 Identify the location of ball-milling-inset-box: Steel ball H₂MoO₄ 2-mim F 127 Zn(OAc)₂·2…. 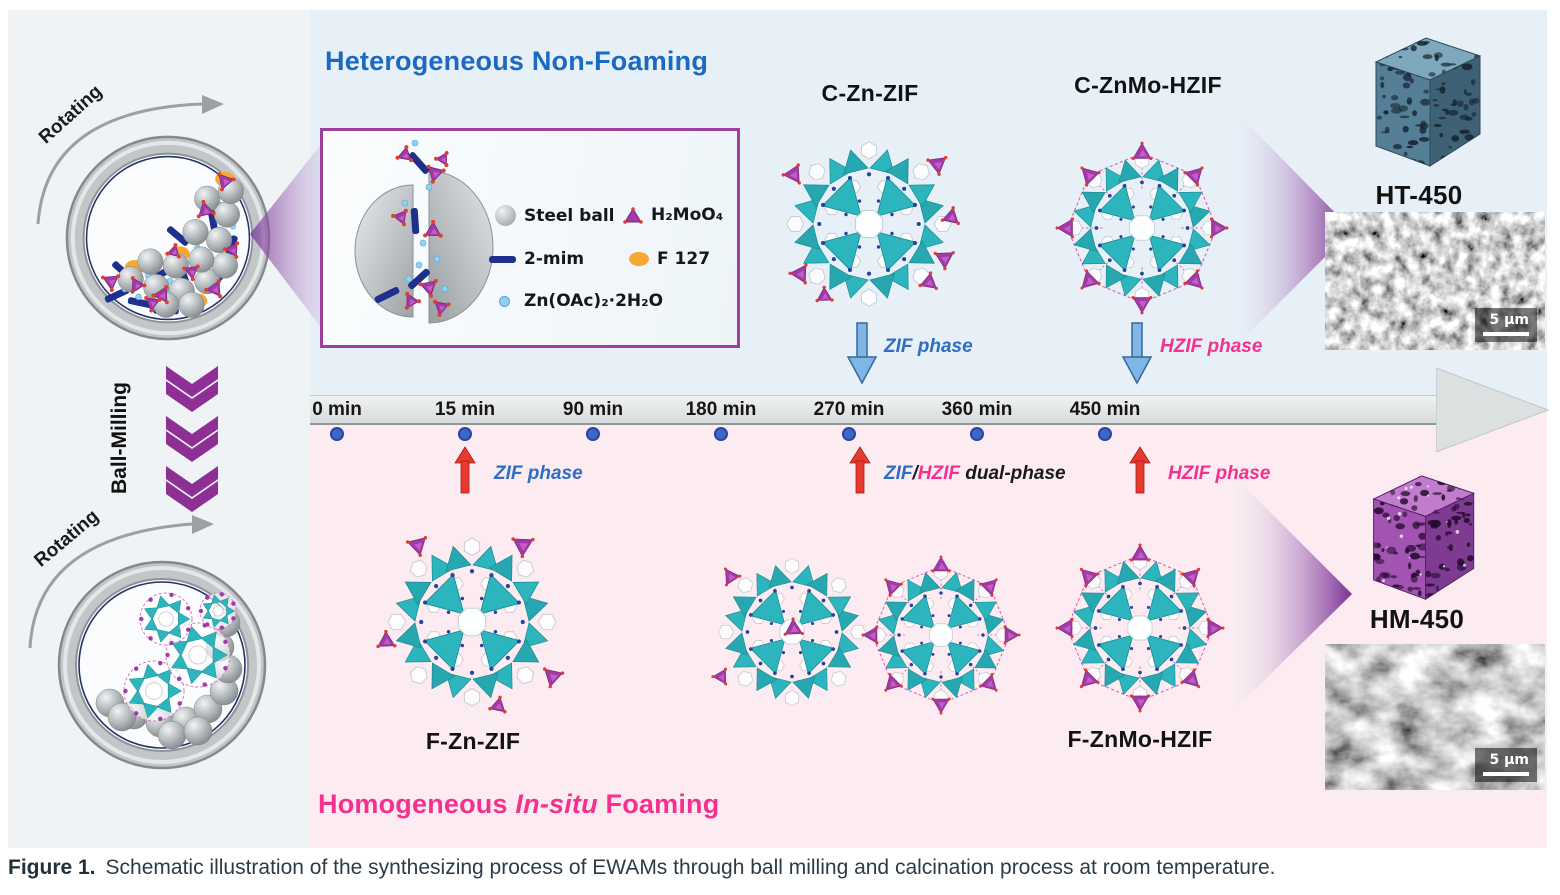
(530, 238).